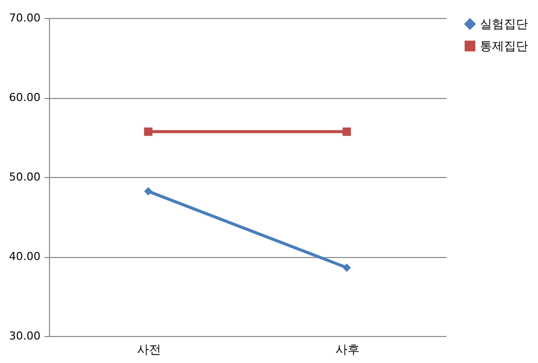 The width and height of the screenshot is (538, 363). Describe the element at coordinates (24, 97) in the screenshot. I see `y-tick-label: 60.00` at that location.